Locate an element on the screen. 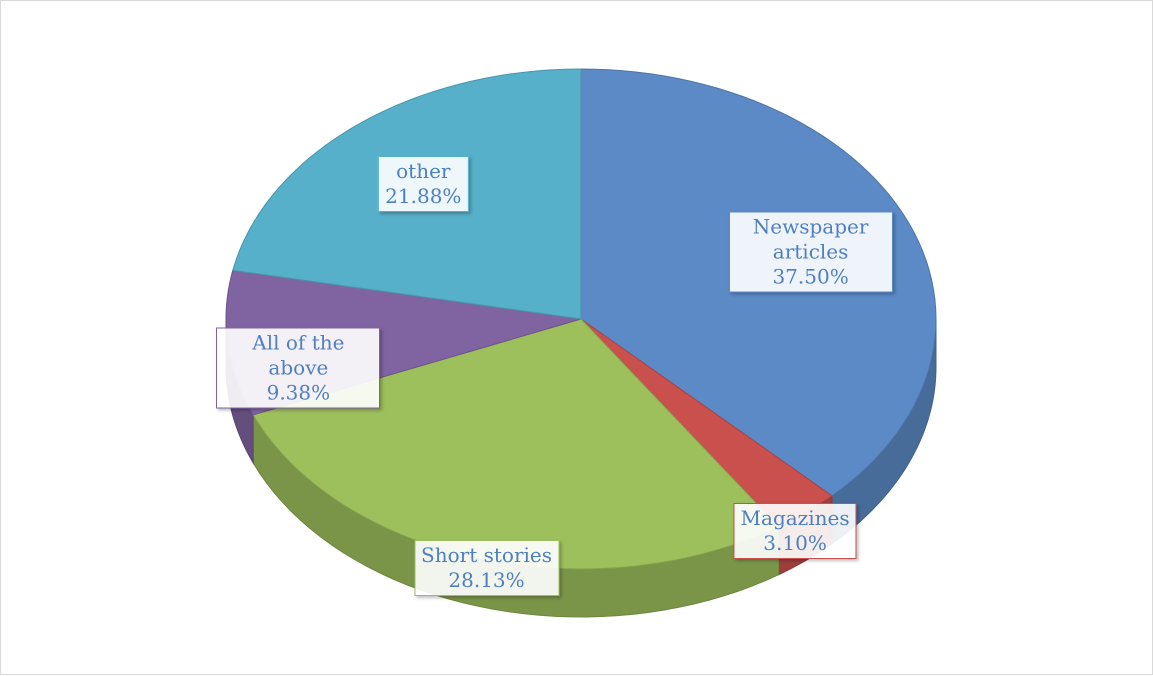 The width and height of the screenshot is (1153, 676). label-category: Newspaper articles is located at coordinates (810, 239).